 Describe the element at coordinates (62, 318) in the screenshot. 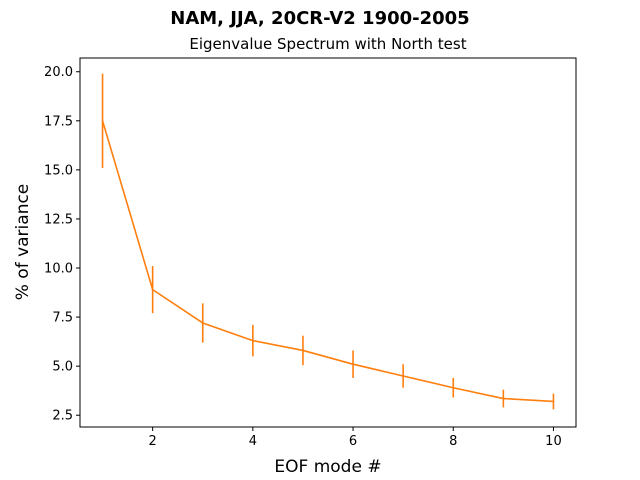

I see `y-tick-label: 7.5` at that location.